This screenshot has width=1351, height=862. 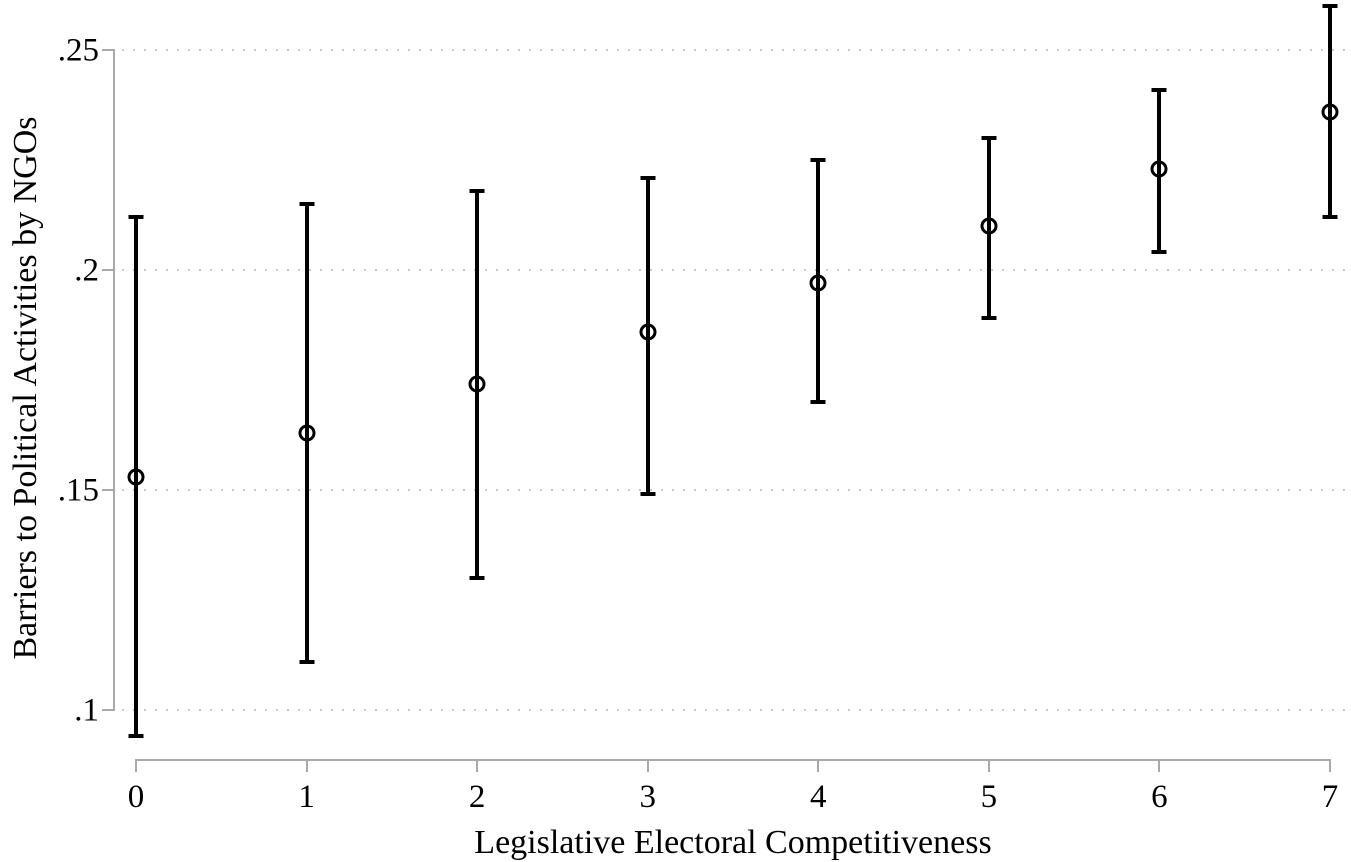 I want to click on x-tick-label: 2, so click(x=477, y=797).